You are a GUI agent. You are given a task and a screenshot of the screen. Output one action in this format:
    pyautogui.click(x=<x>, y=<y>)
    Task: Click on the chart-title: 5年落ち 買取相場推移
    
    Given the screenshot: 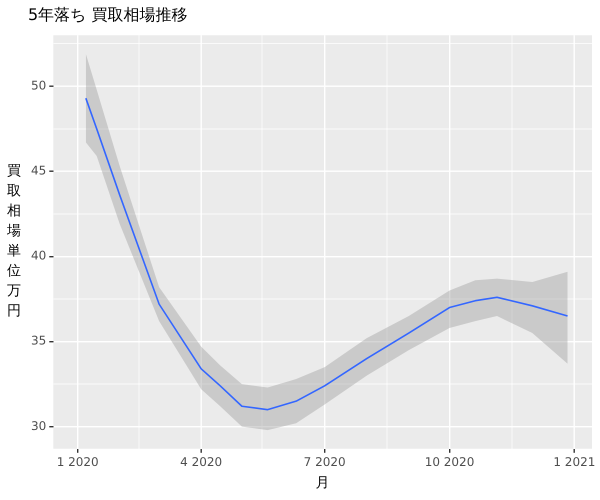 What is the action you would take?
    pyautogui.click(x=108, y=14)
    